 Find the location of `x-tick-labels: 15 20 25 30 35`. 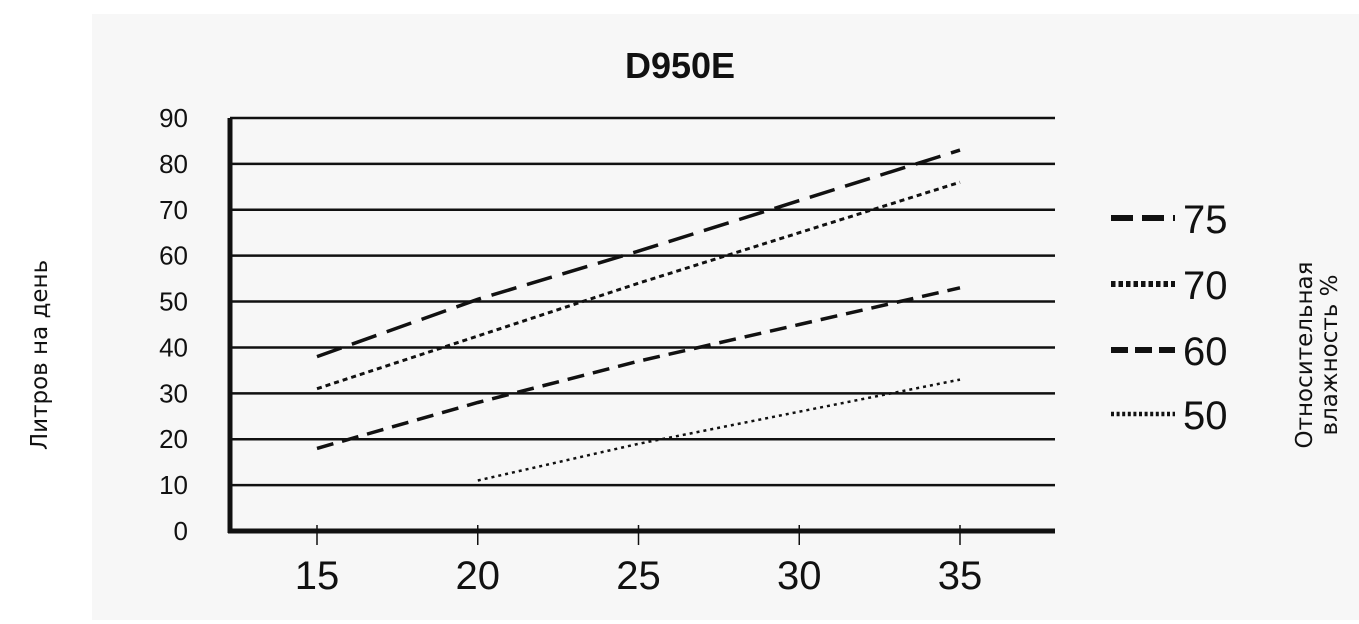

x-tick-labels: 15 20 25 30 35 is located at coordinates (639, 561).